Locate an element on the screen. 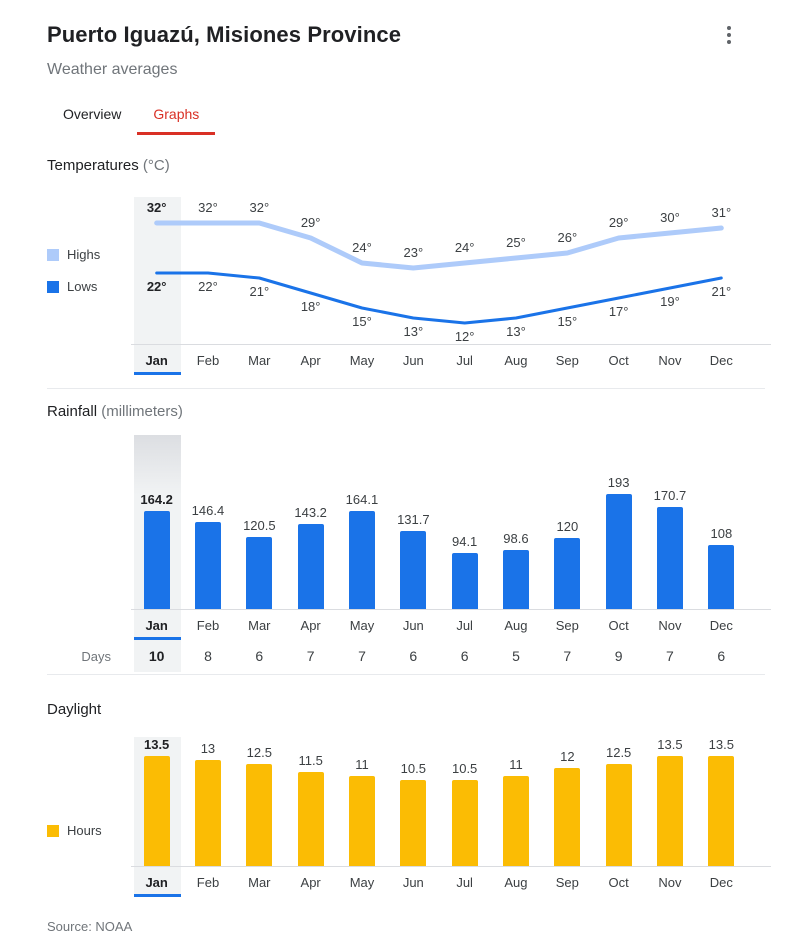 This screenshot has width=812, height=944. rainfall-month-aug: Aug is located at coordinates (516, 625).